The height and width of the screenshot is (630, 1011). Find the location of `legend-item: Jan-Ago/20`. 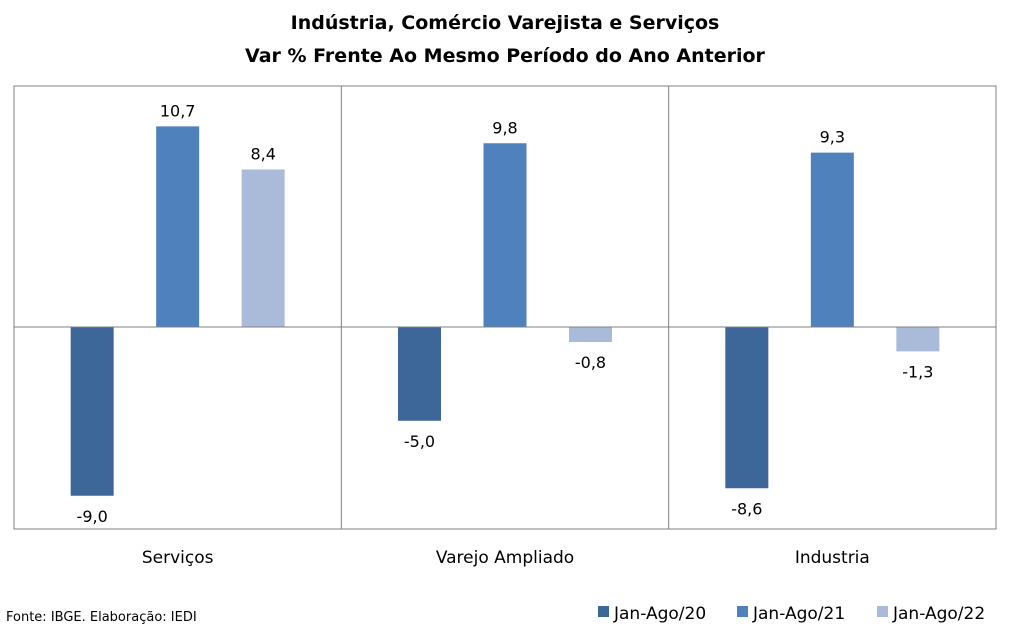

legend-item: Jan-Ago/20 is located at coordinates (652, 614).